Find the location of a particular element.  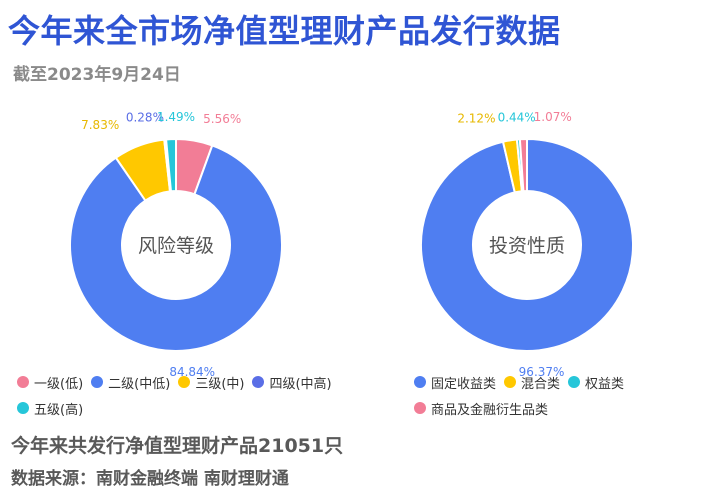

donut-center-label: 风险等级 is located at coordinates (176, 246).